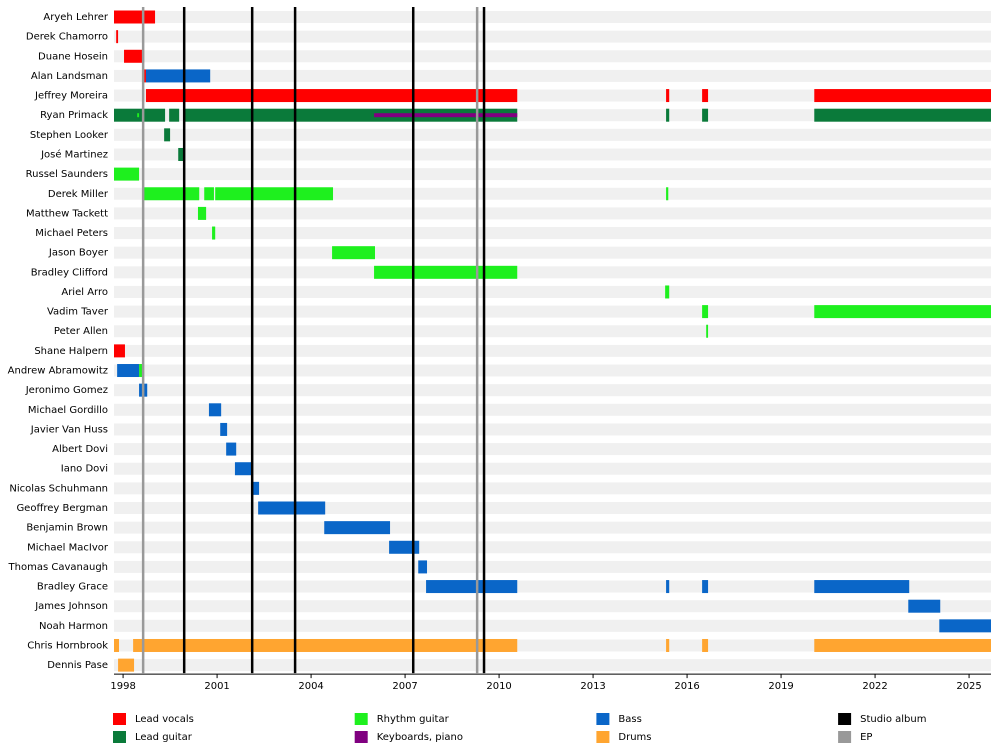  What do you see at coordinates (592, 686) in the screenshot?
I see `x-tick-label: 2013` at bounding box center [592, 686].